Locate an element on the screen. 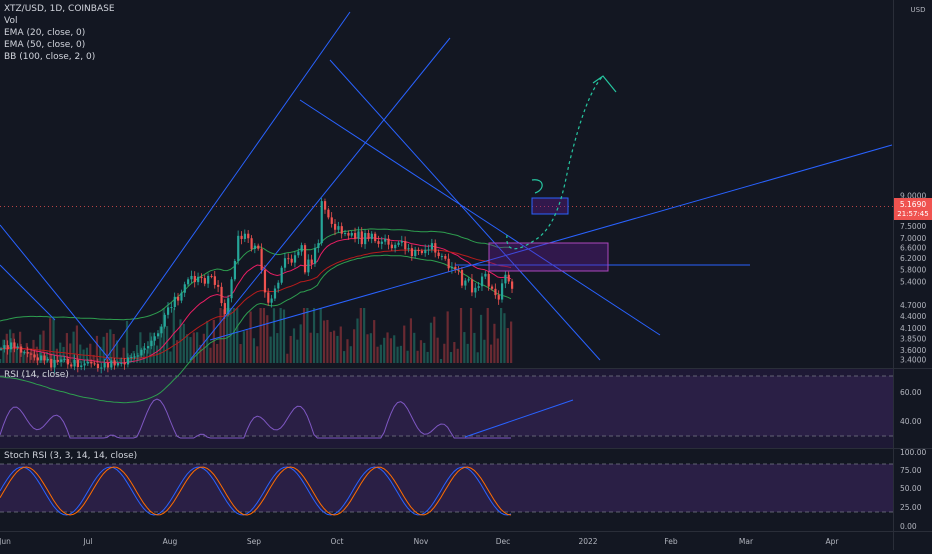  projection-arrow is located at coordinates (604, 84).